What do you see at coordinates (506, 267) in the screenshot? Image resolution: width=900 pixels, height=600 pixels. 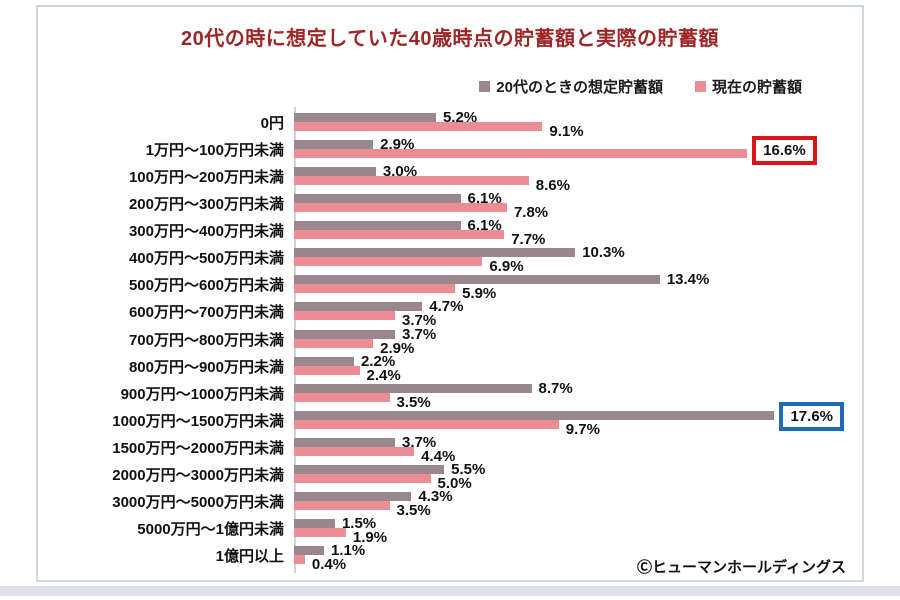 I see `current-value-label: 6.9%` at bounding box center [506, 267].